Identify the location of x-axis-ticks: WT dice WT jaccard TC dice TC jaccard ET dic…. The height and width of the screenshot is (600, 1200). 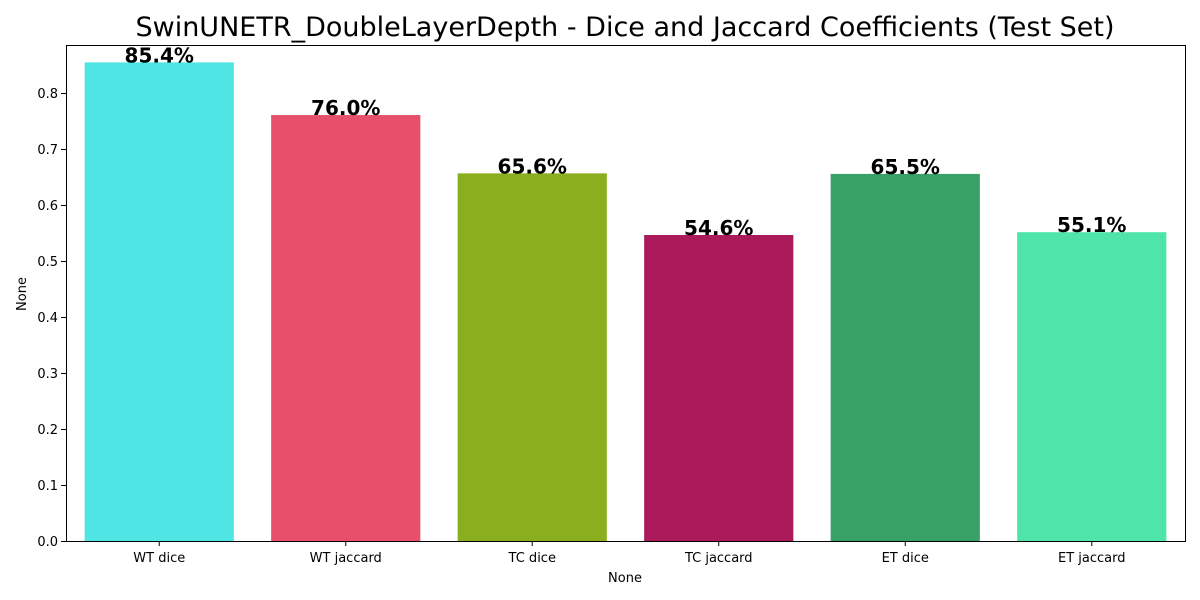
(629, 553).